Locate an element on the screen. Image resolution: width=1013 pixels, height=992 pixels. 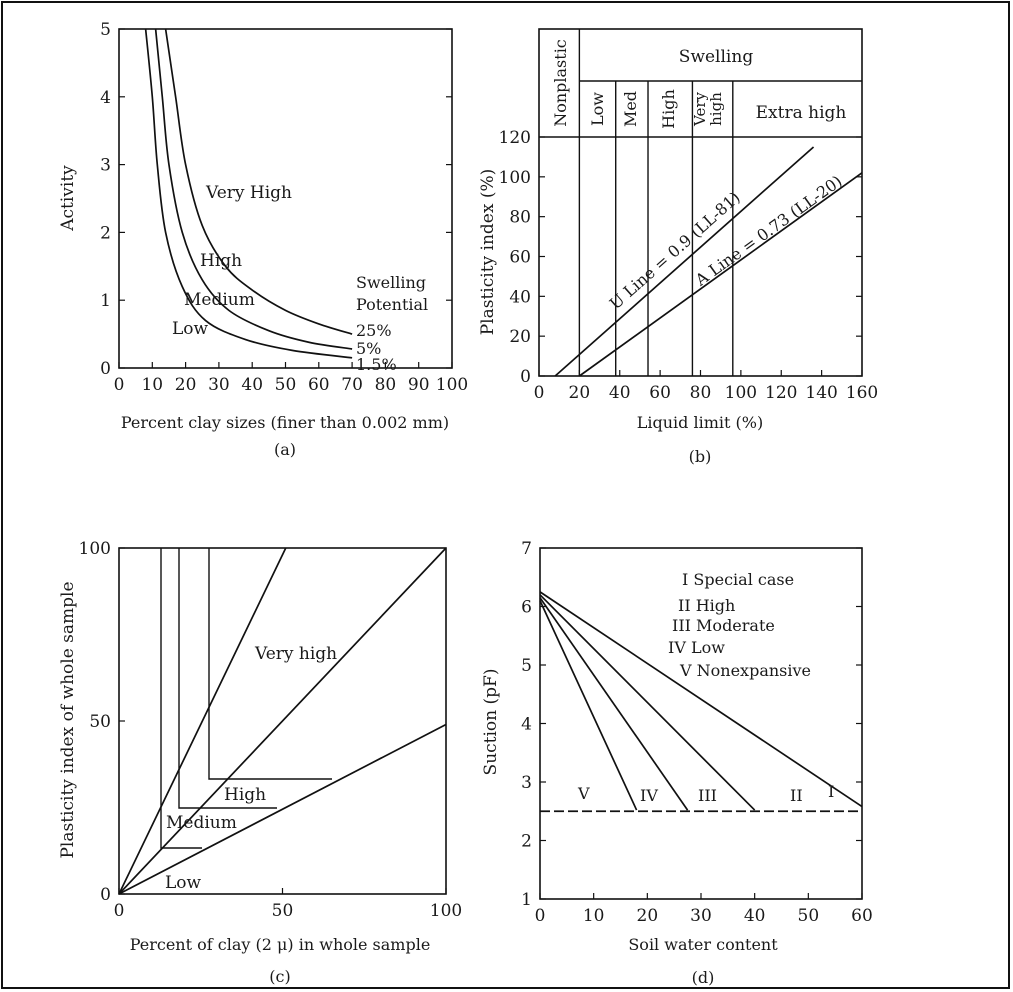
panel-a-ytick-label-4: 4 is located at coordinates (105, 98).